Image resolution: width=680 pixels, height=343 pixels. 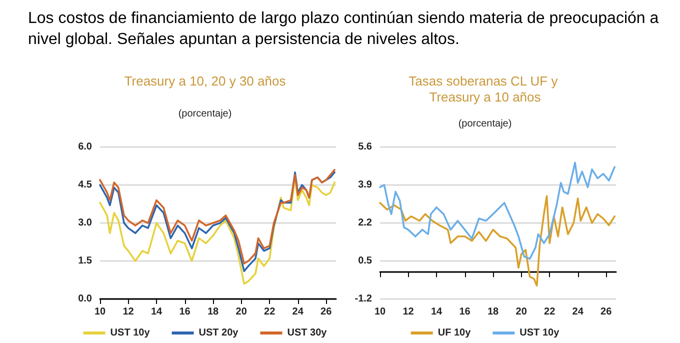 What do you see at coordinates (85, 261) in the screenshot?
I see `y-tick-label: 1.5` at bounding box center [85, 261].